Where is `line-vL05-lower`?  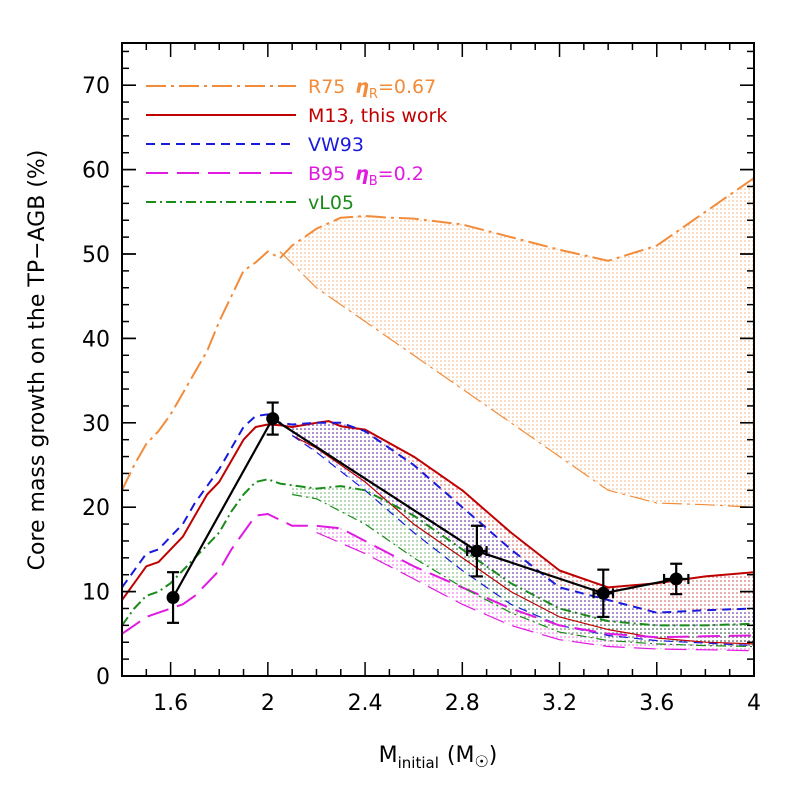 line-vL05-lower is located at coordinates (523, 570).